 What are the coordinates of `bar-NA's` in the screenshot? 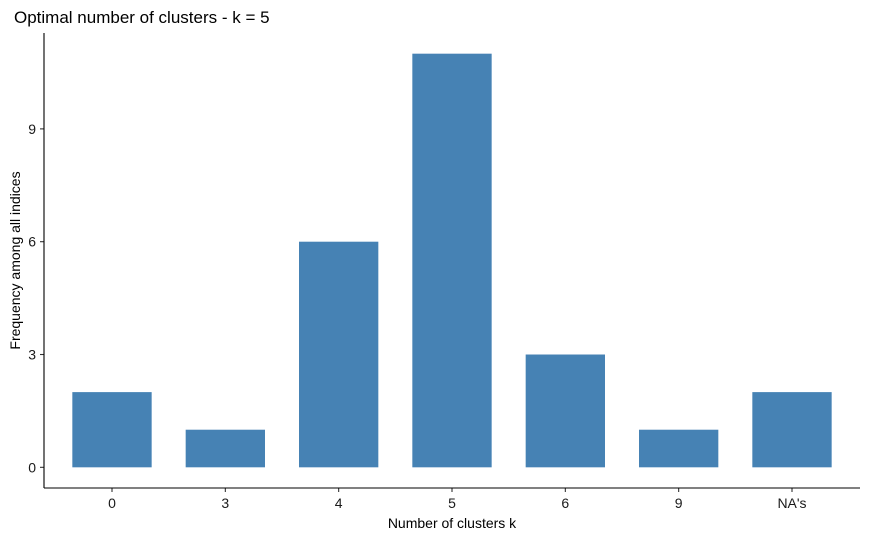 It's located at (792, 430).